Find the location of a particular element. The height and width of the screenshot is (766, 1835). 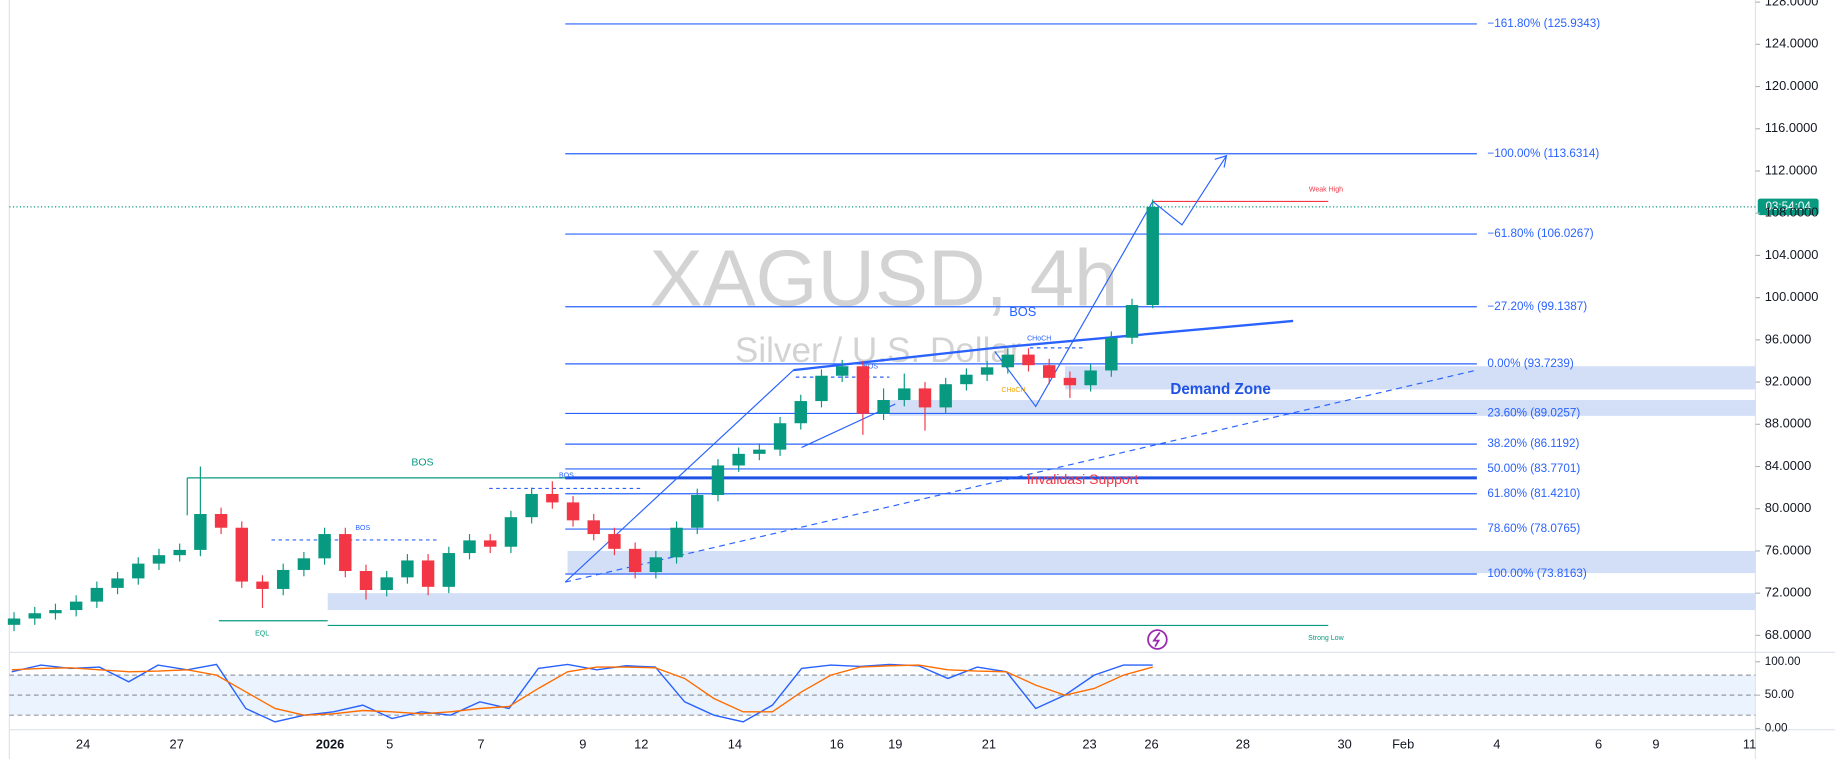

y-tick-label: 128.0000 is located at coordinates (1792, 4).